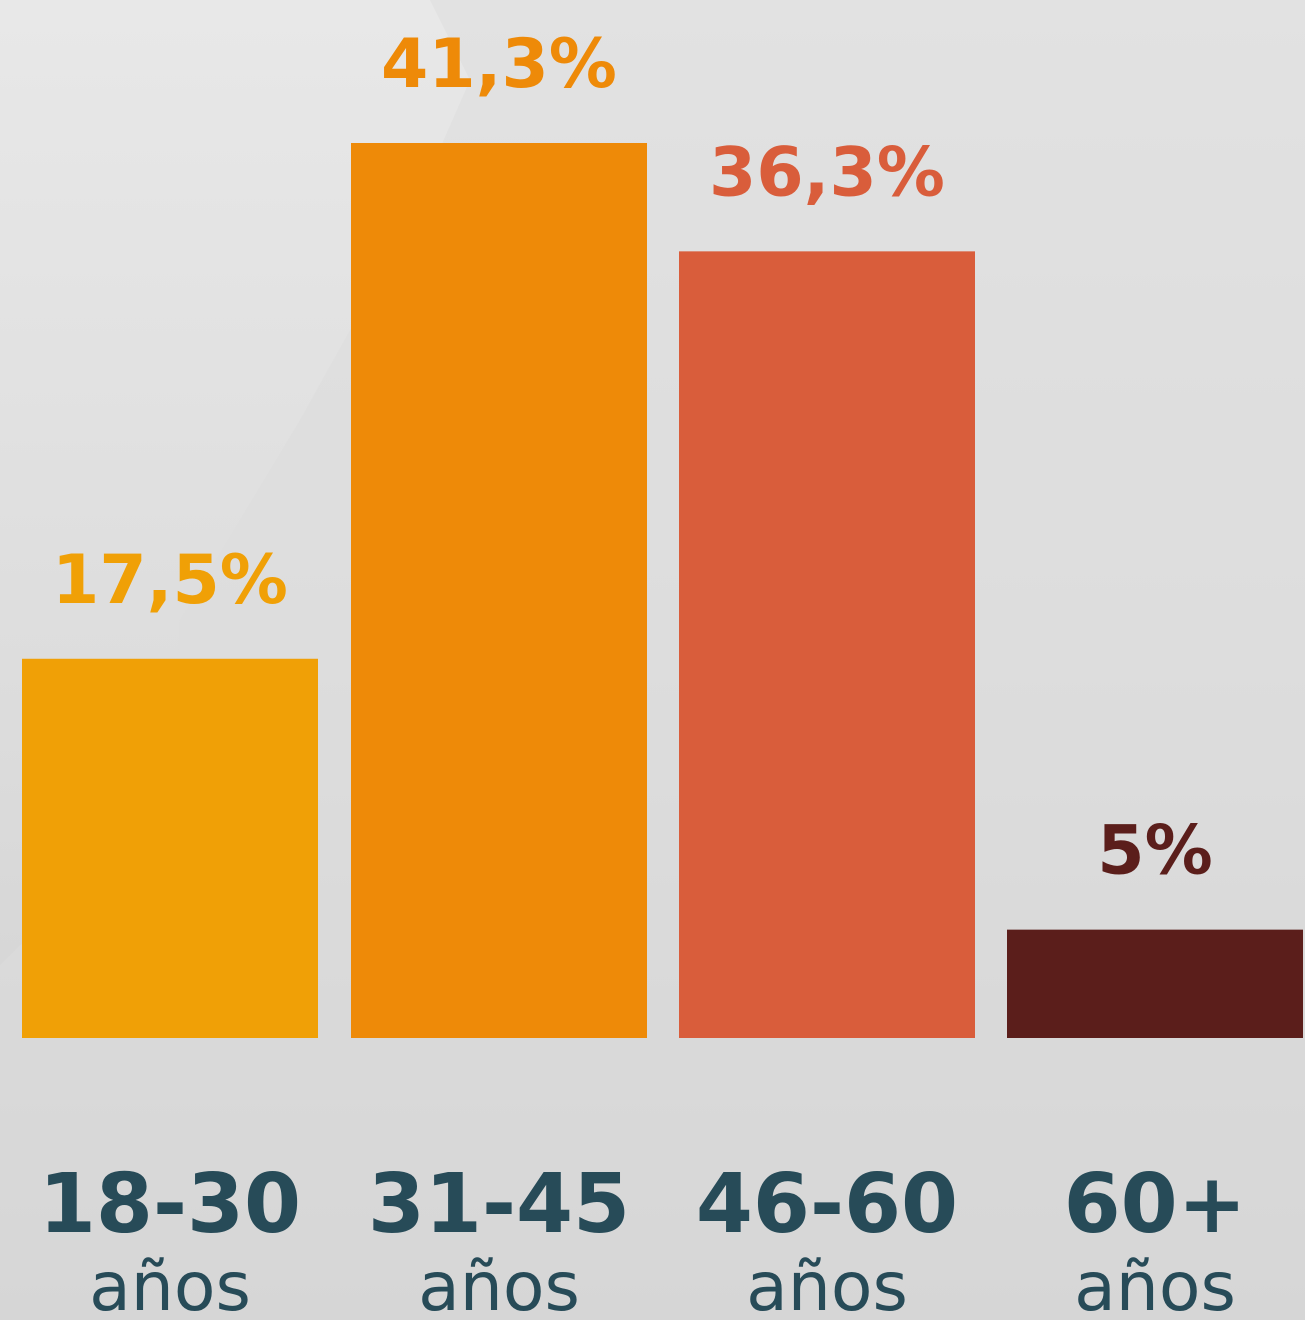 The width and height of the screenshot is (1305, 1320). What do you see at coordinates (827, 172) in the screenshot?
I see `bar-value-label: 36,3%` at bounding box center [827, 172].